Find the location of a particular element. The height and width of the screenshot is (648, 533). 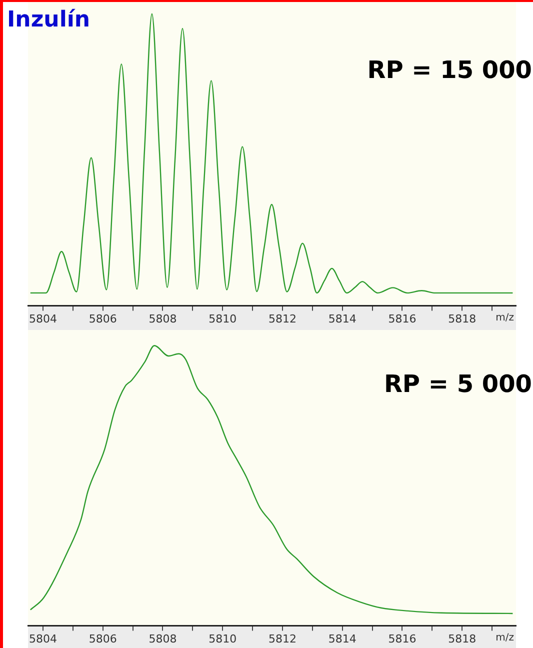

annotation: RP = 5 000 is located at coordinates (458, 384).